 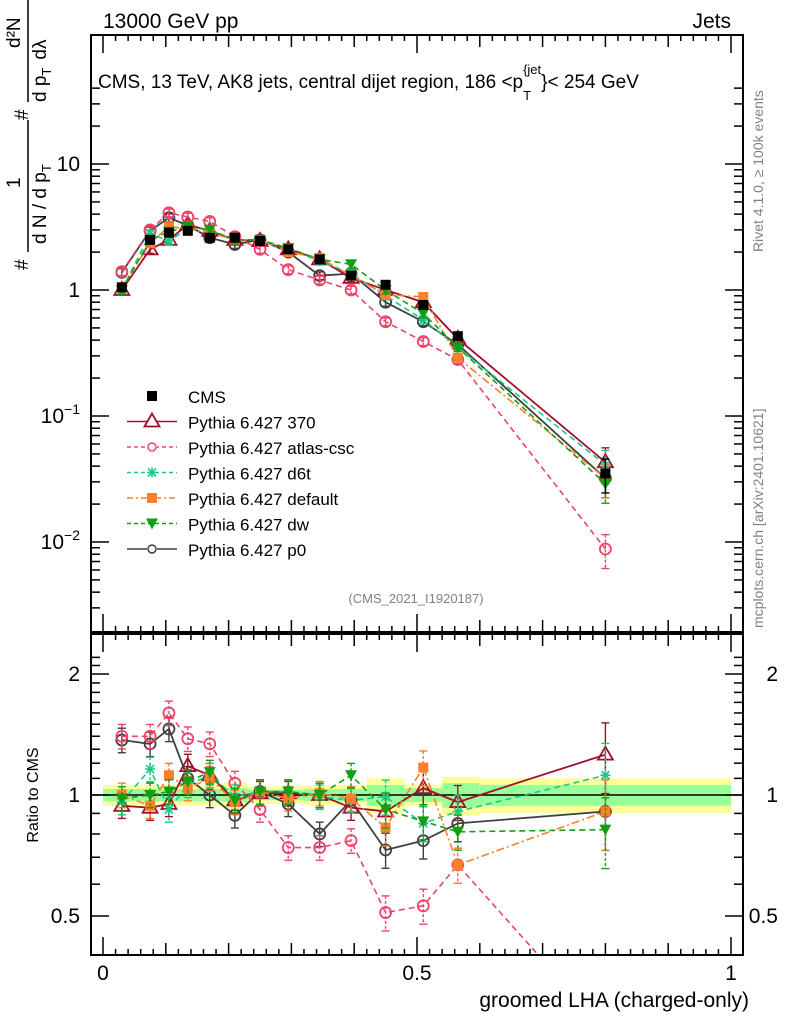 I want to click on ratio-xtick-label: 0, so click(x=103, y=973).